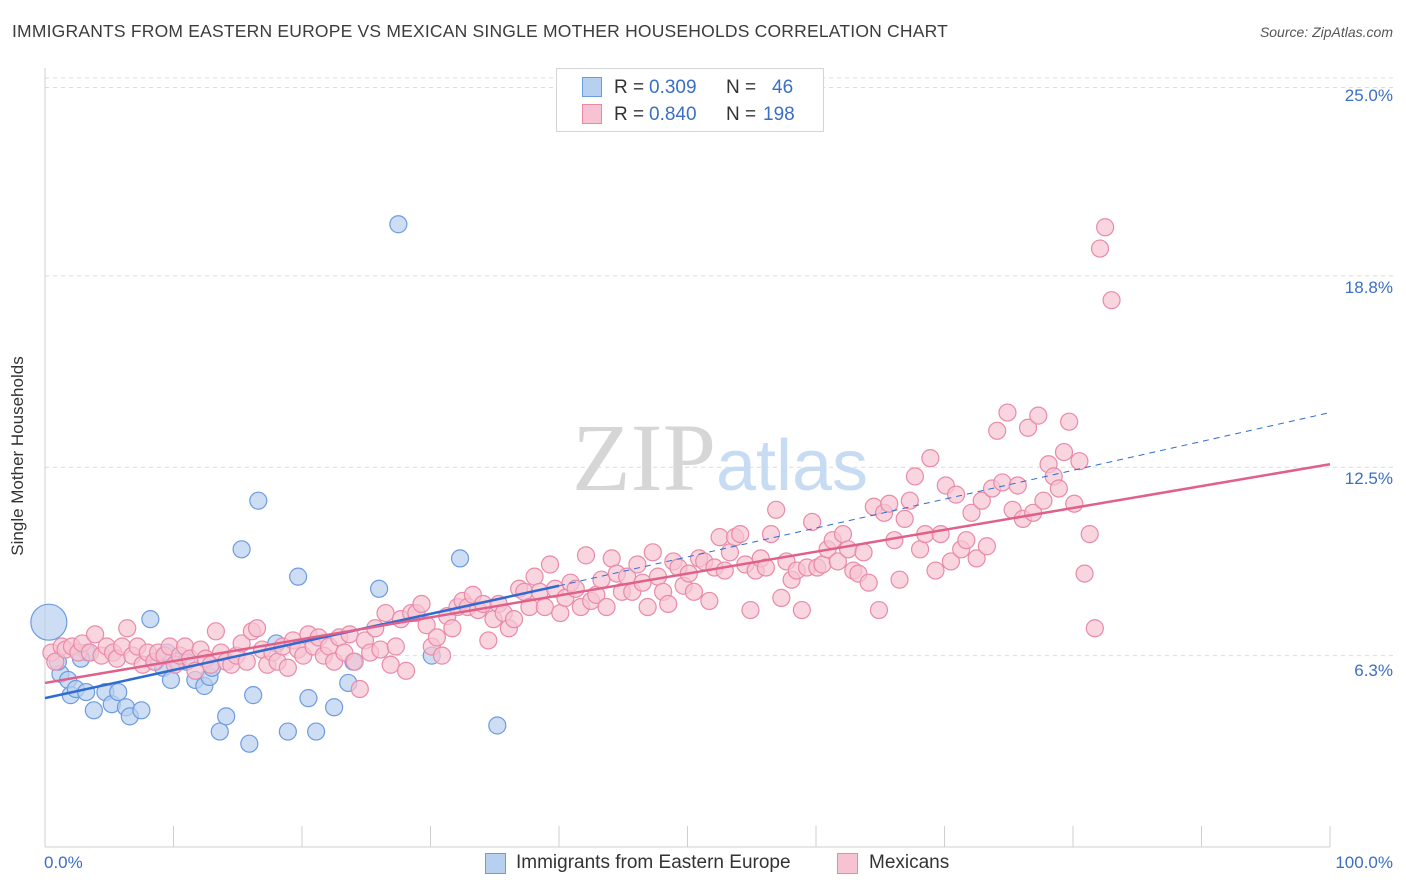 The image size is (1406, 892). I want to click on watermark-zip: ZIP, so click(644, 457).